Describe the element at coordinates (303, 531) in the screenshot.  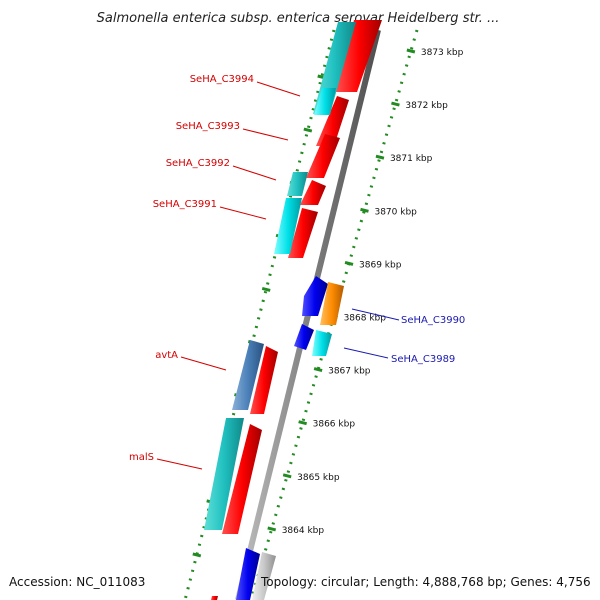
I see `scale-tick-label: 3864 kbp` at that location.